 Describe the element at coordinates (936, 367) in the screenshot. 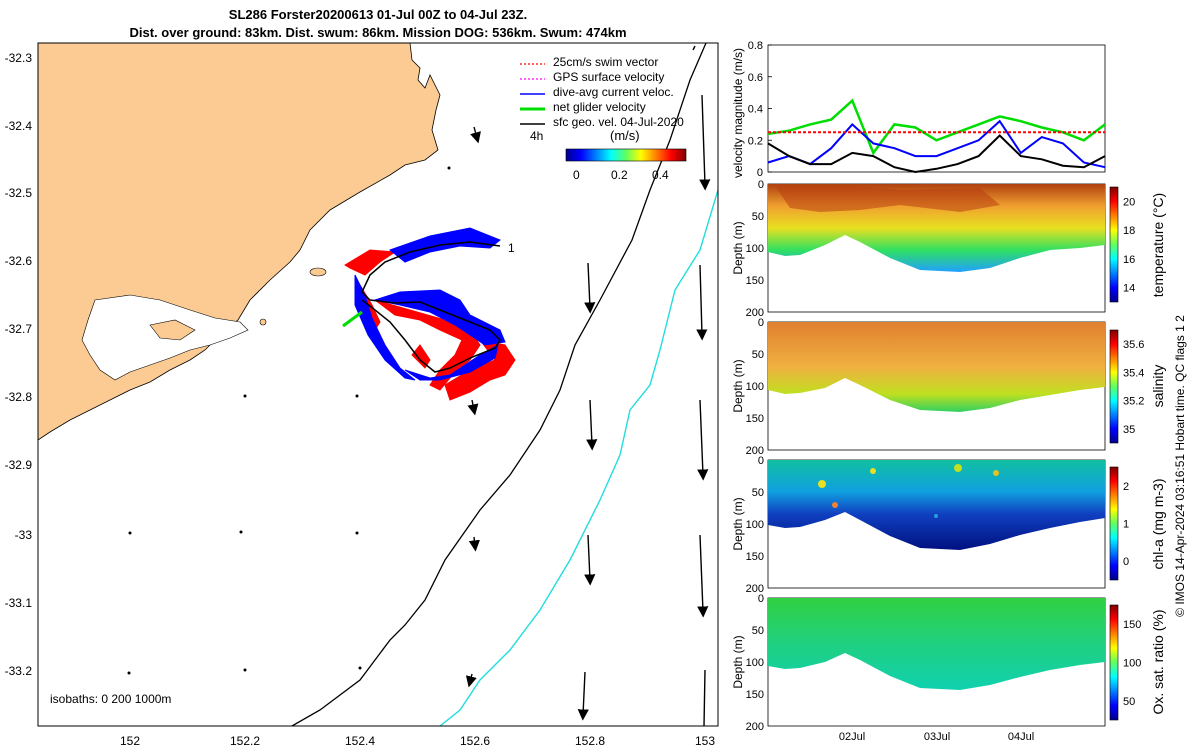

I see `salinity-field` at that location.